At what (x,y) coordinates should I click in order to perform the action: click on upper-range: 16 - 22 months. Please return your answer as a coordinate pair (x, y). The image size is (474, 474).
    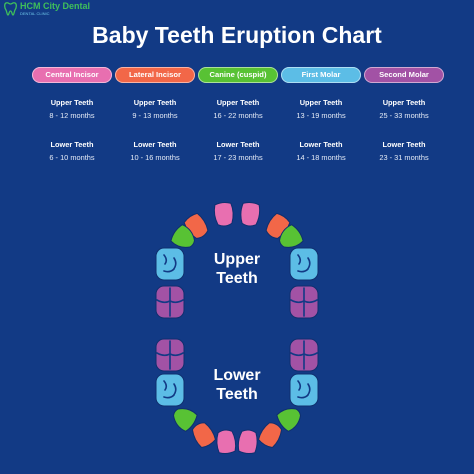
    Looking at the image, I should click on (238, 115).